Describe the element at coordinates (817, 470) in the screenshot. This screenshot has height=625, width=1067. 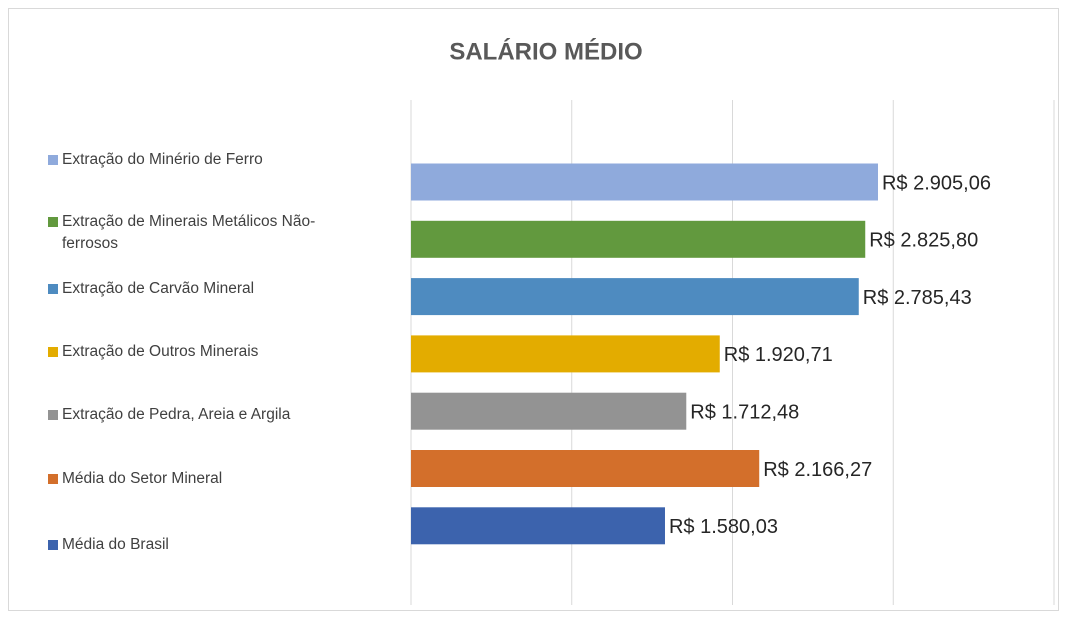
I see `data-label: R$ 2.166,27` at that location.